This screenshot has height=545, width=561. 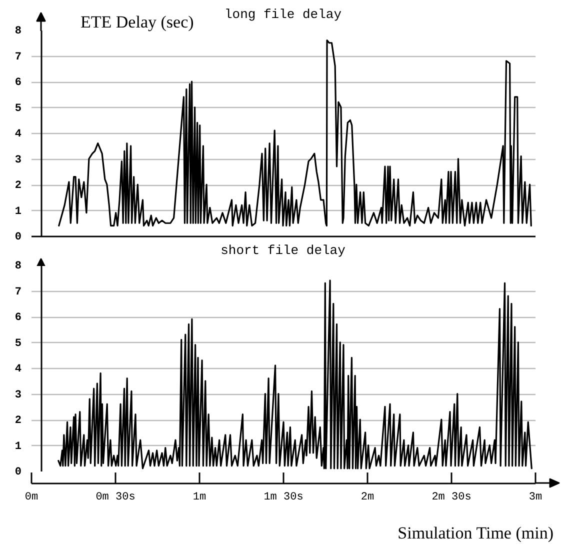 What do you see at coordinates (535, 498) in the screenshot?
I see `x-tick-label: 3m` at bounding box center [535, 498].